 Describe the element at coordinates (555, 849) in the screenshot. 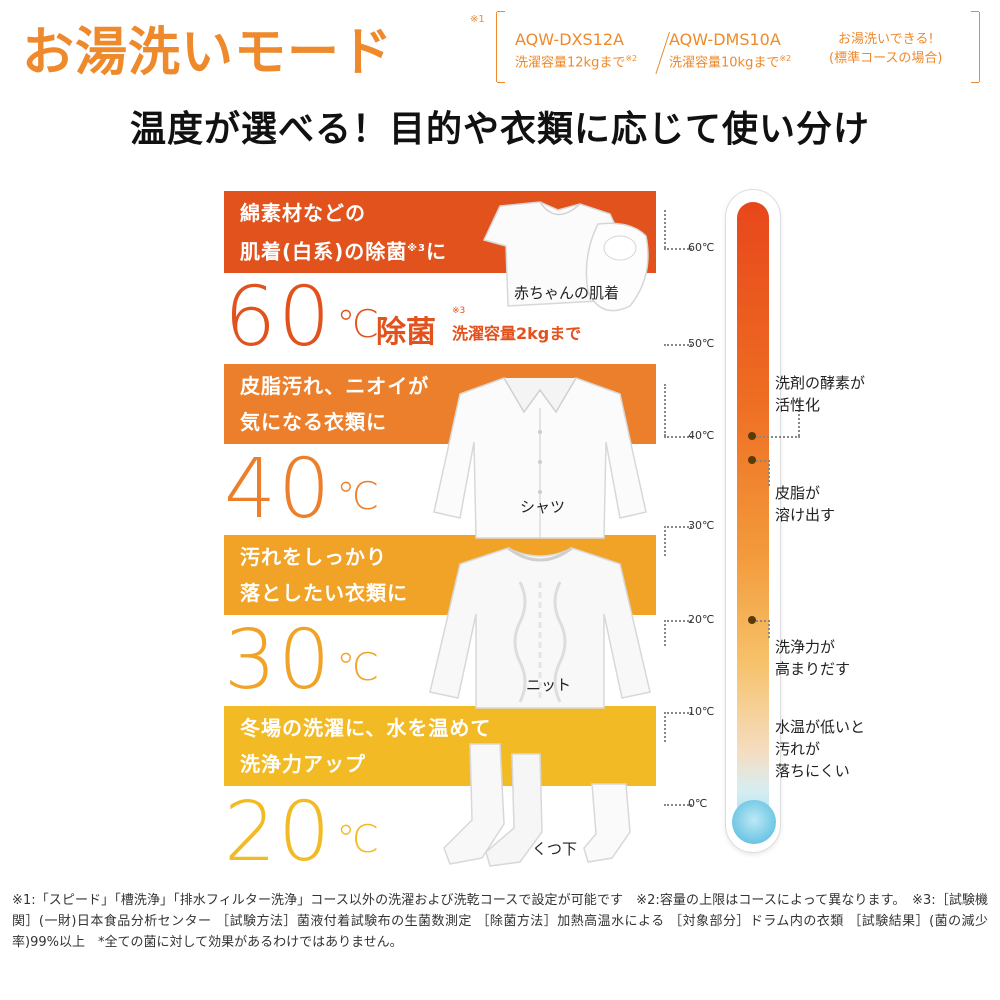

I see `clothes-label-socks: くつ下` at that location.